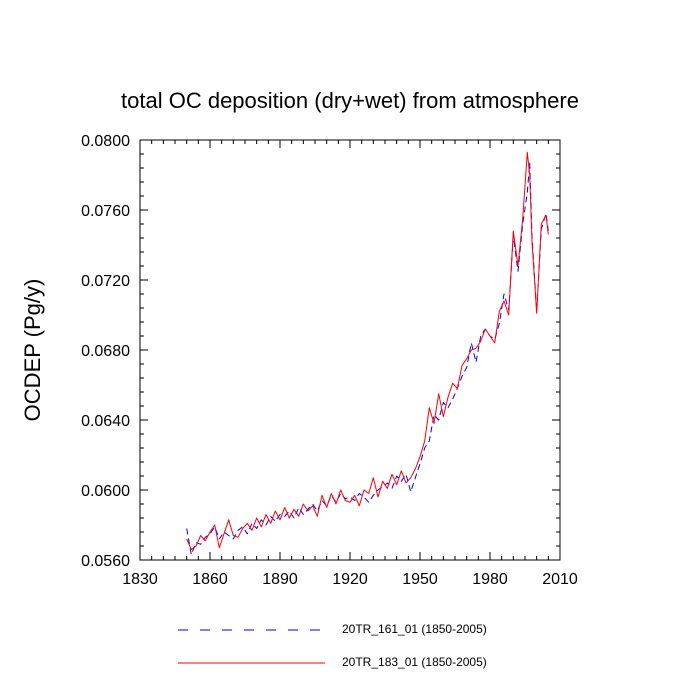  What do you see at coordinates (105, 561) in the screenshot?
I see `y-tick-label: 0.0560` at bounding box center [105, 561].